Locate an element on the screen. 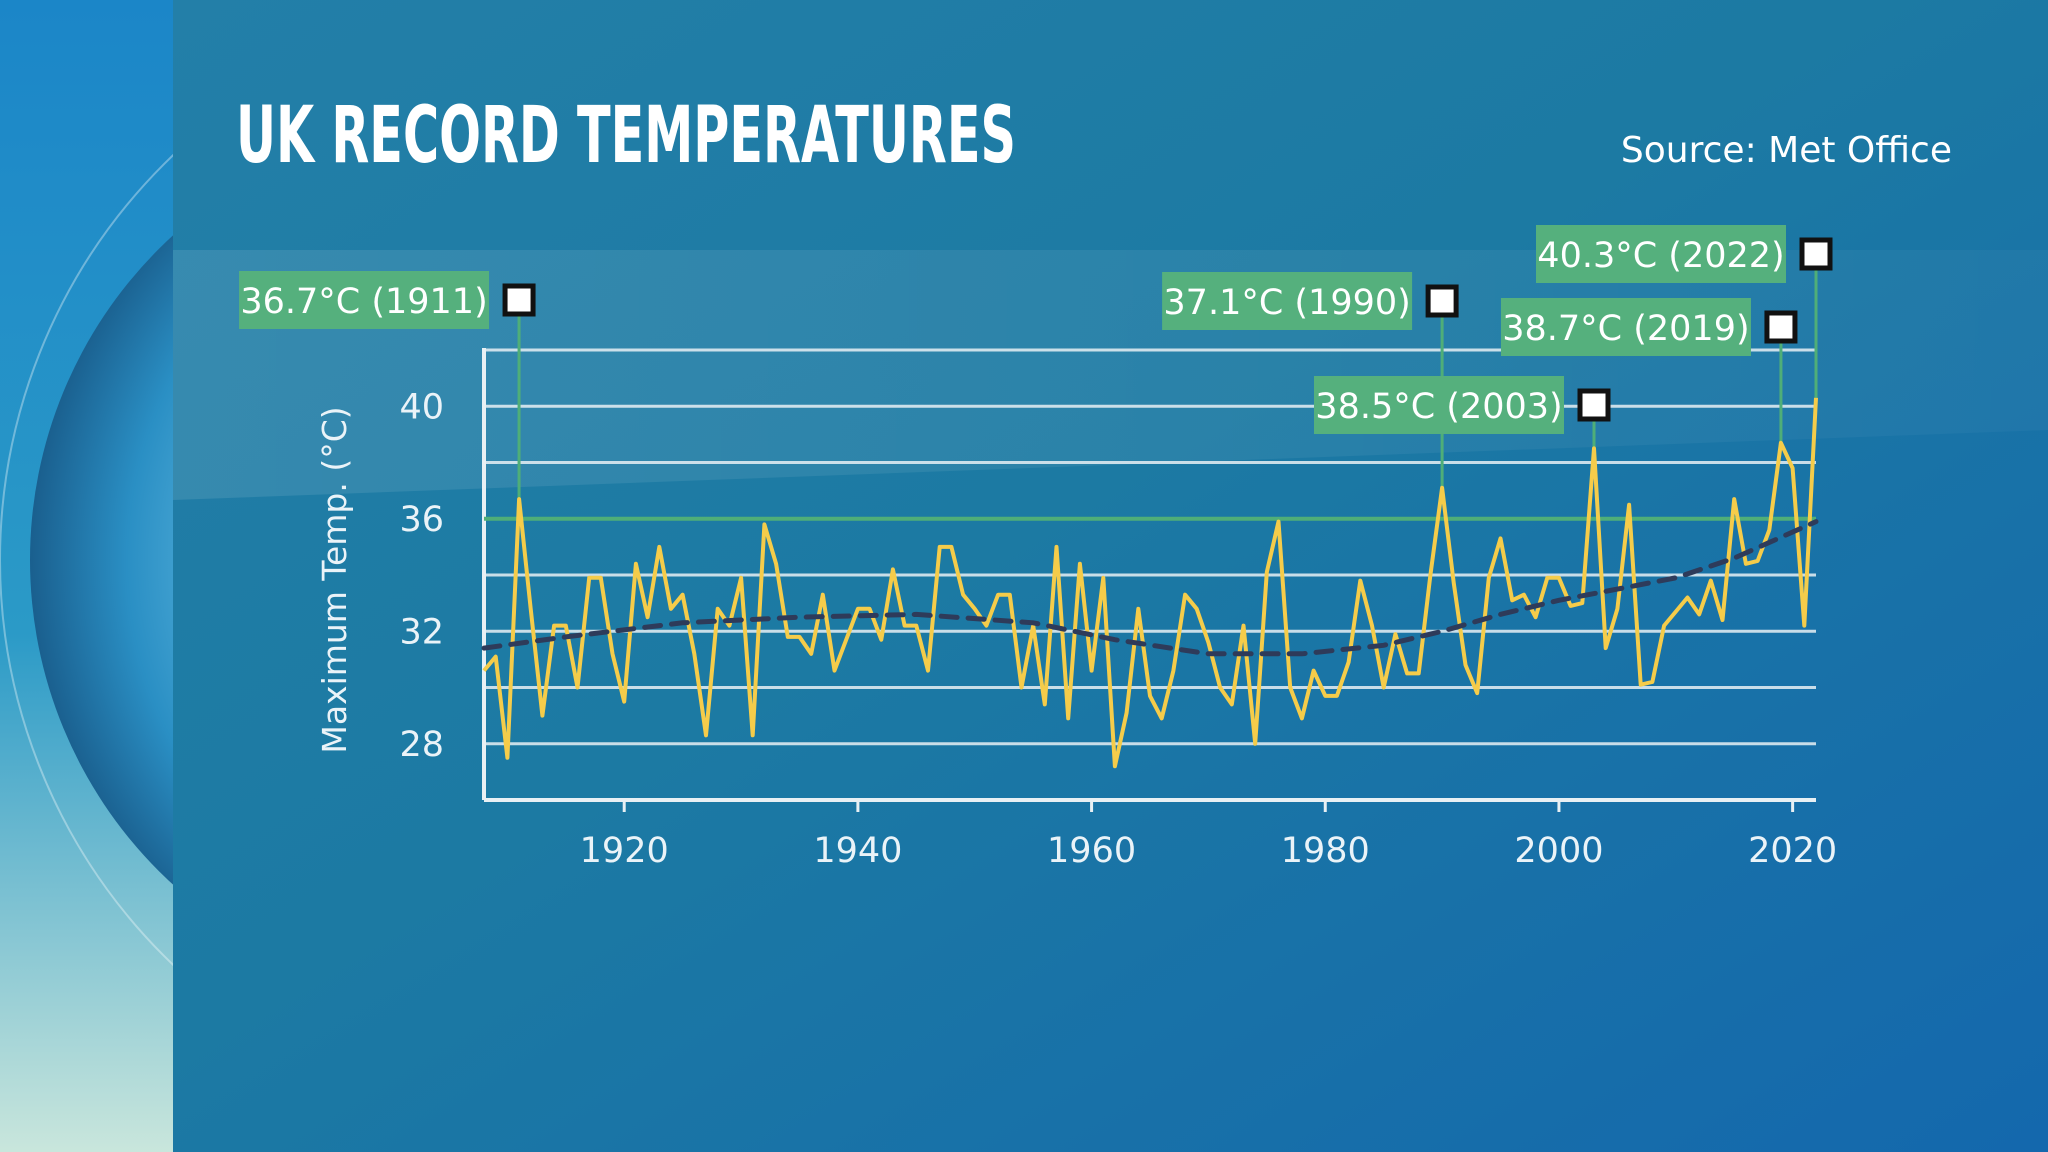 Image resolution: width=2048 pixels, height=1152 pixels. y-tick-label: 40 is located at coordinates (421, 407).